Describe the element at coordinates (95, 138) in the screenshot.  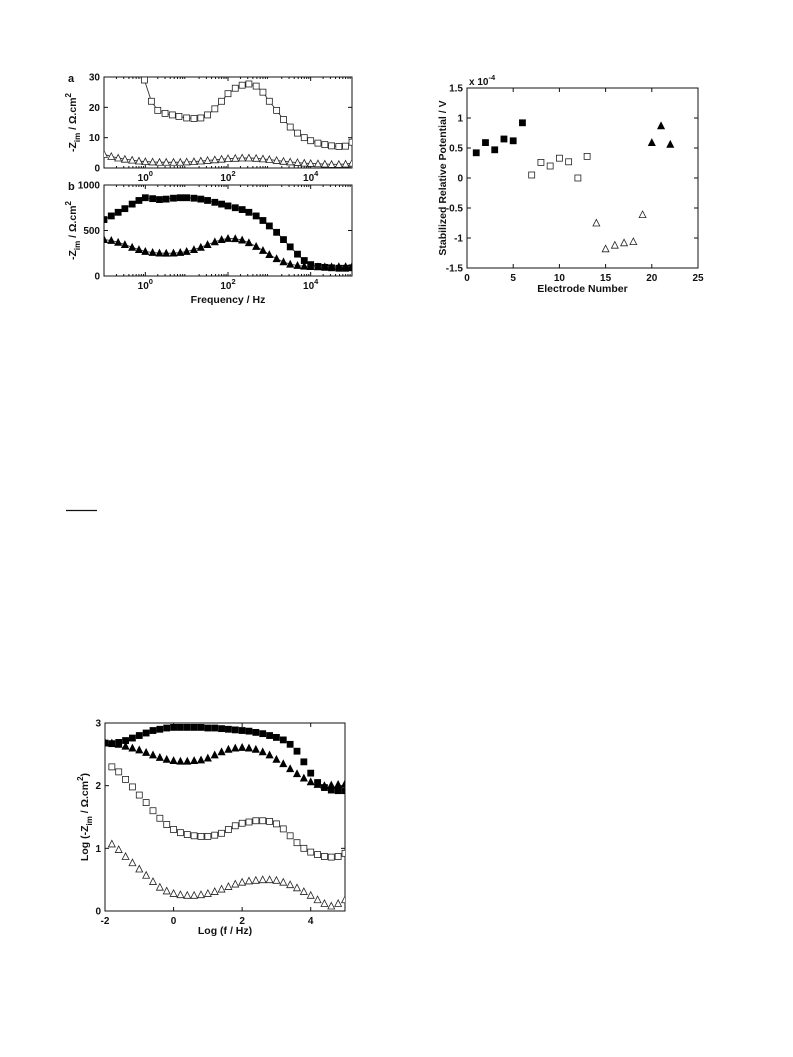
I see `y-tick-label: 10` at that location.